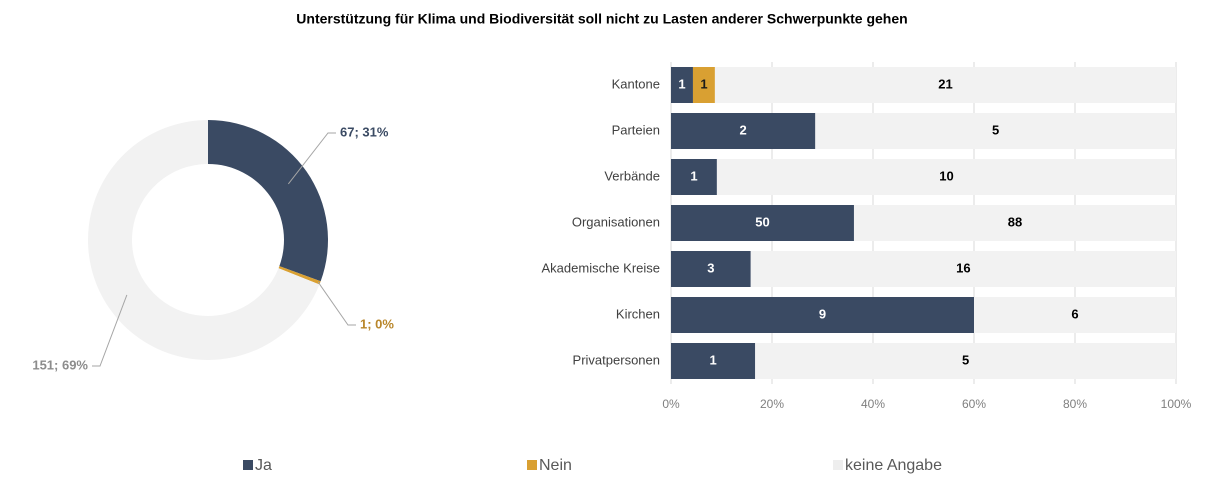 The width and height of the screenshot is (1205, 477). What do you see at coordinates (377, 323) in the screenshot?
I see `data-label: 1; 0%` at bounding box center [377, 323].